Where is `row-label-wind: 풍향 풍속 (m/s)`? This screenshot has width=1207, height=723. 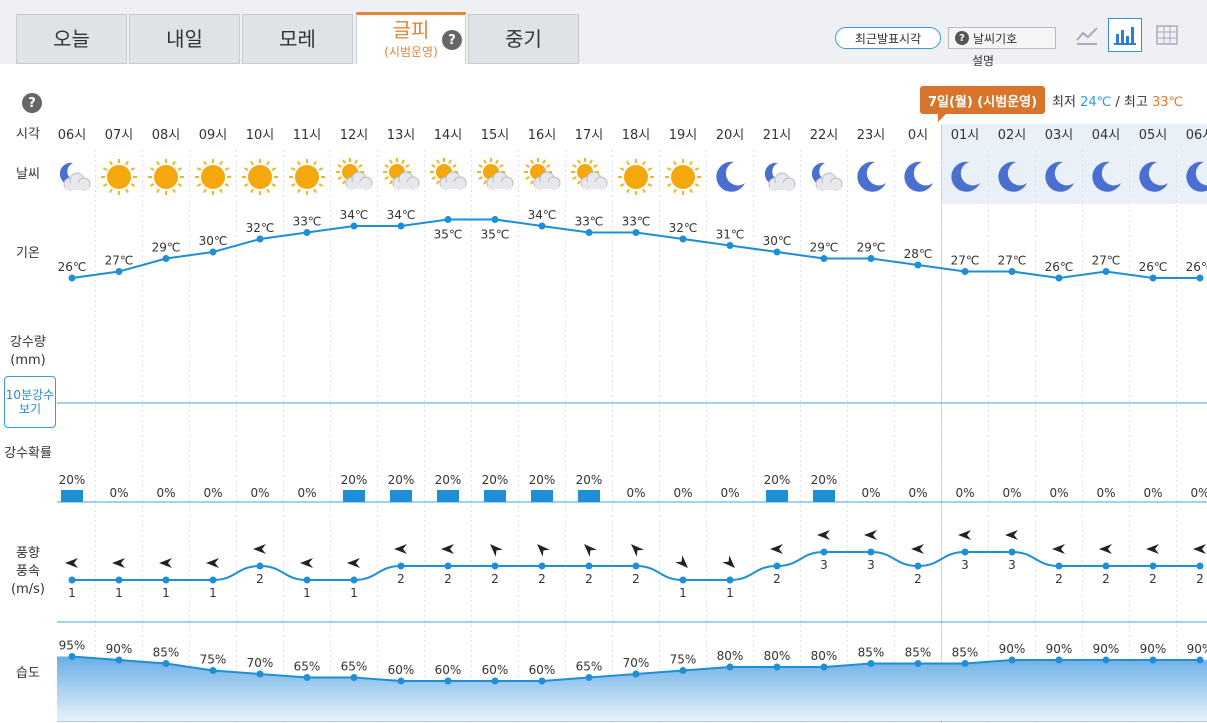 row-label-wind: 풍향 풍속 (m/s) is located at coordinates (28, 572).